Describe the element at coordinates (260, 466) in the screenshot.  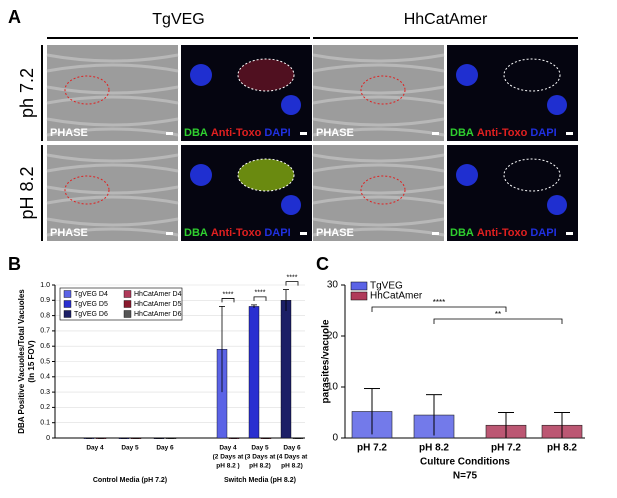
I see `x-tick-label: pH 8.2)` at that location.